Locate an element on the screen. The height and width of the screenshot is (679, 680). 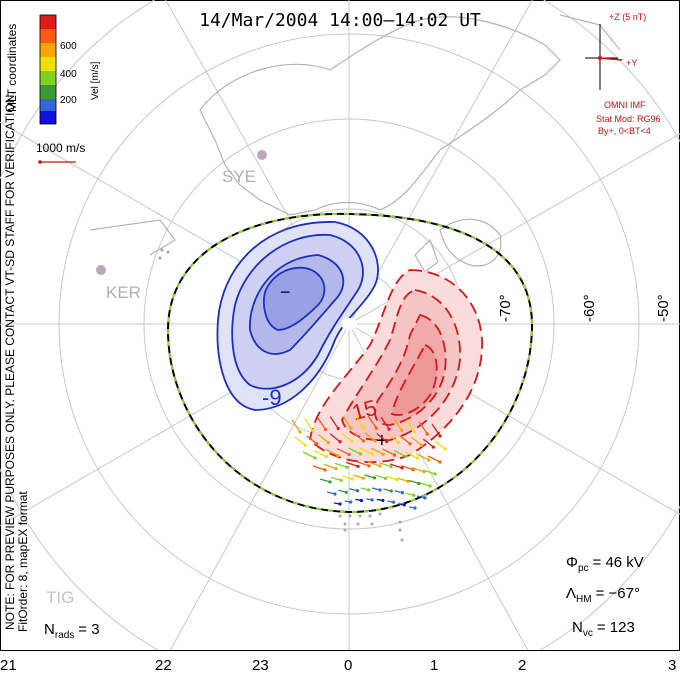
negative-contour-label: -9 is located at coordinates (272, 397).